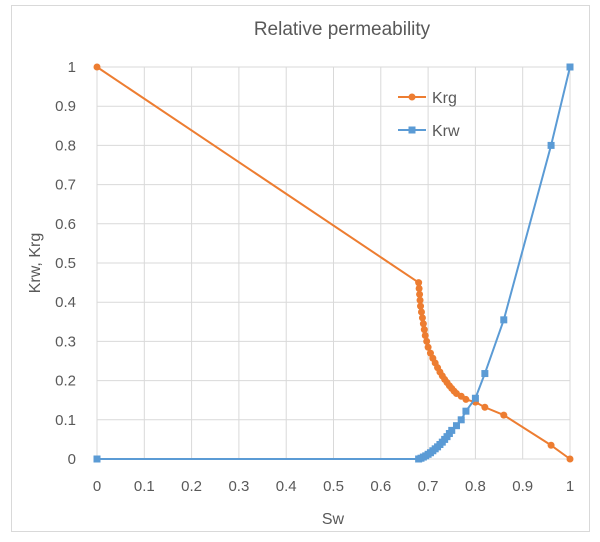 The image size is (600, 542). Describe the element at coordinates (444, 98) in the screenshot. I see `legend-krg-label: Krg` at that location.